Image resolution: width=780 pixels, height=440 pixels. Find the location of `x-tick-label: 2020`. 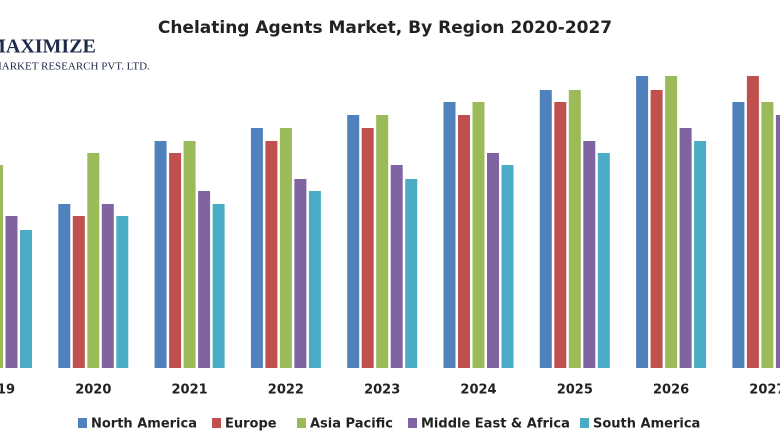

x-tick-label: 2020 is located at coordinates (93, 390).